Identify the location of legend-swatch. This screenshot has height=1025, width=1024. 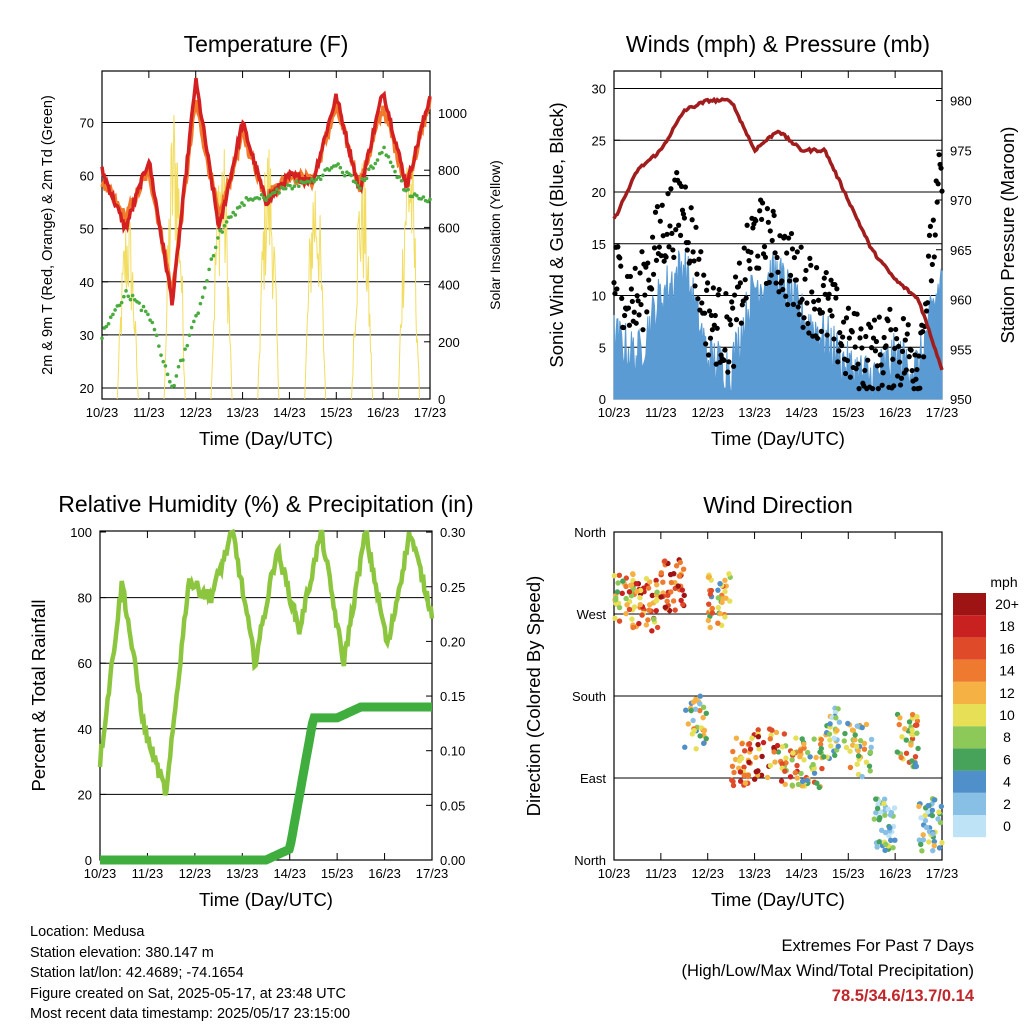
(969, 826).